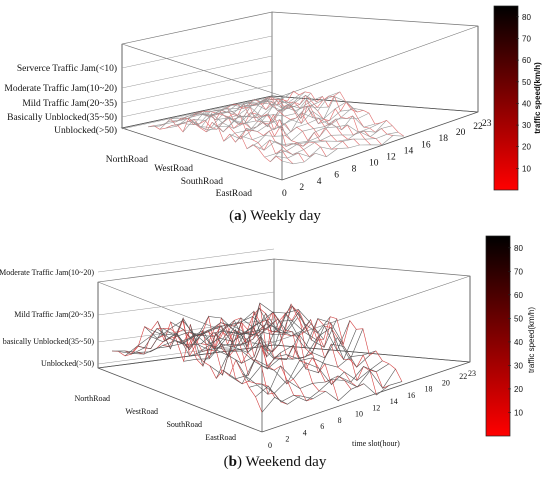  Describe the element at coordinates (387, 159) in the screenshot. I see `x-tick-labels: 0 2 4 6 8 10 12 14 16 18 20 22 23` at that location.